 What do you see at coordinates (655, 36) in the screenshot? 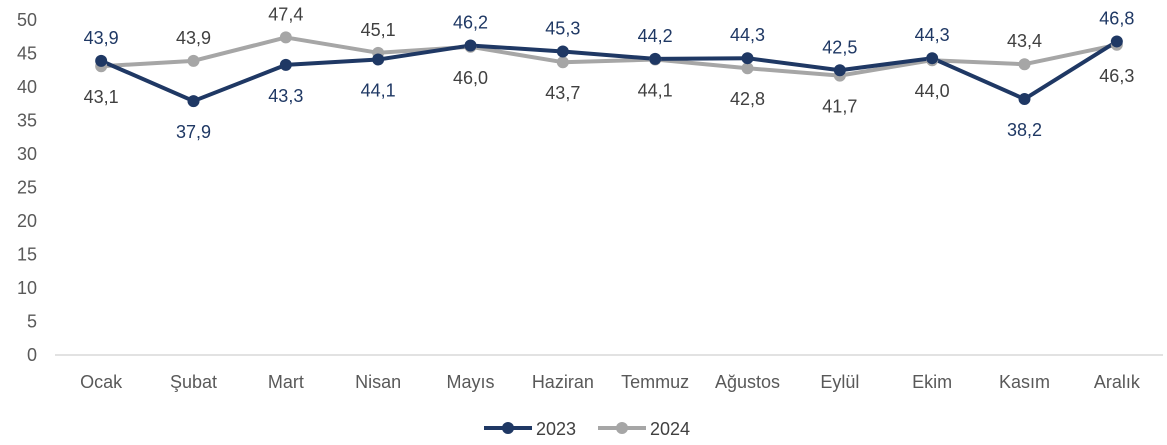
I see `data-label-2023: 44,2` at bounding box center [655, 36].